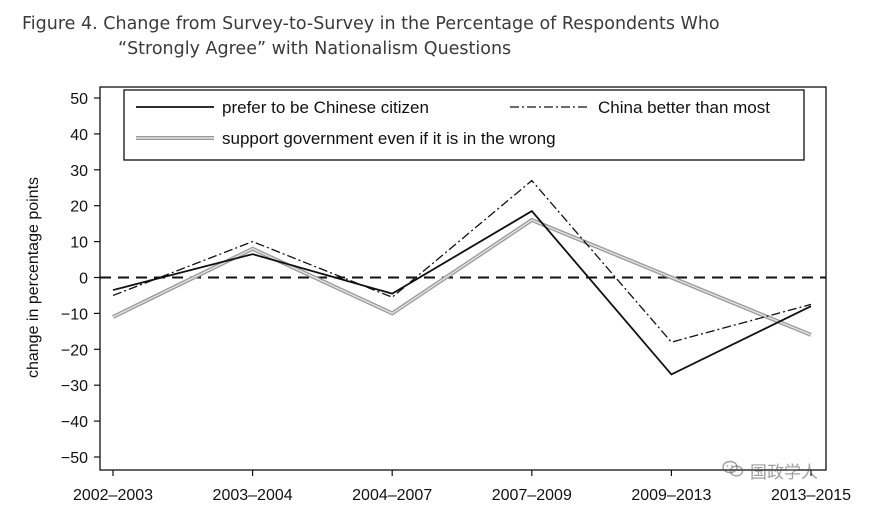 This screenshot has height=512, width=878. I want to click on y-tick-label: 40, so click(79, 135).